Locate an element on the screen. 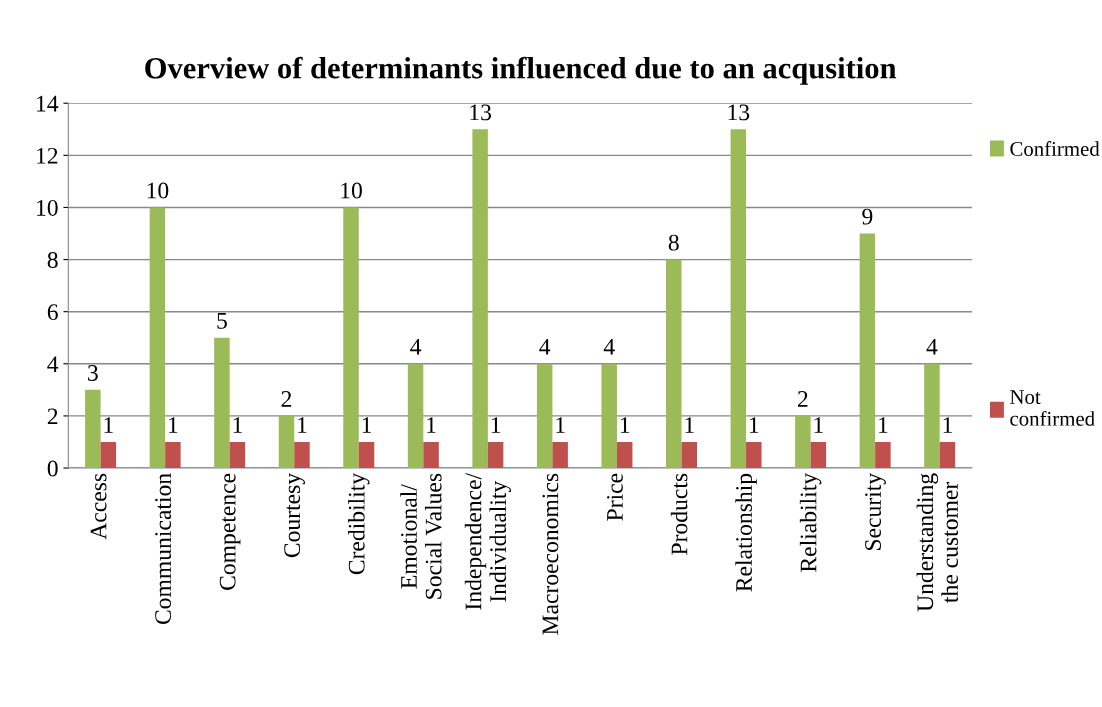 The image size is (1102, 707). data-label: 3 is located at coordinates (93, 373).